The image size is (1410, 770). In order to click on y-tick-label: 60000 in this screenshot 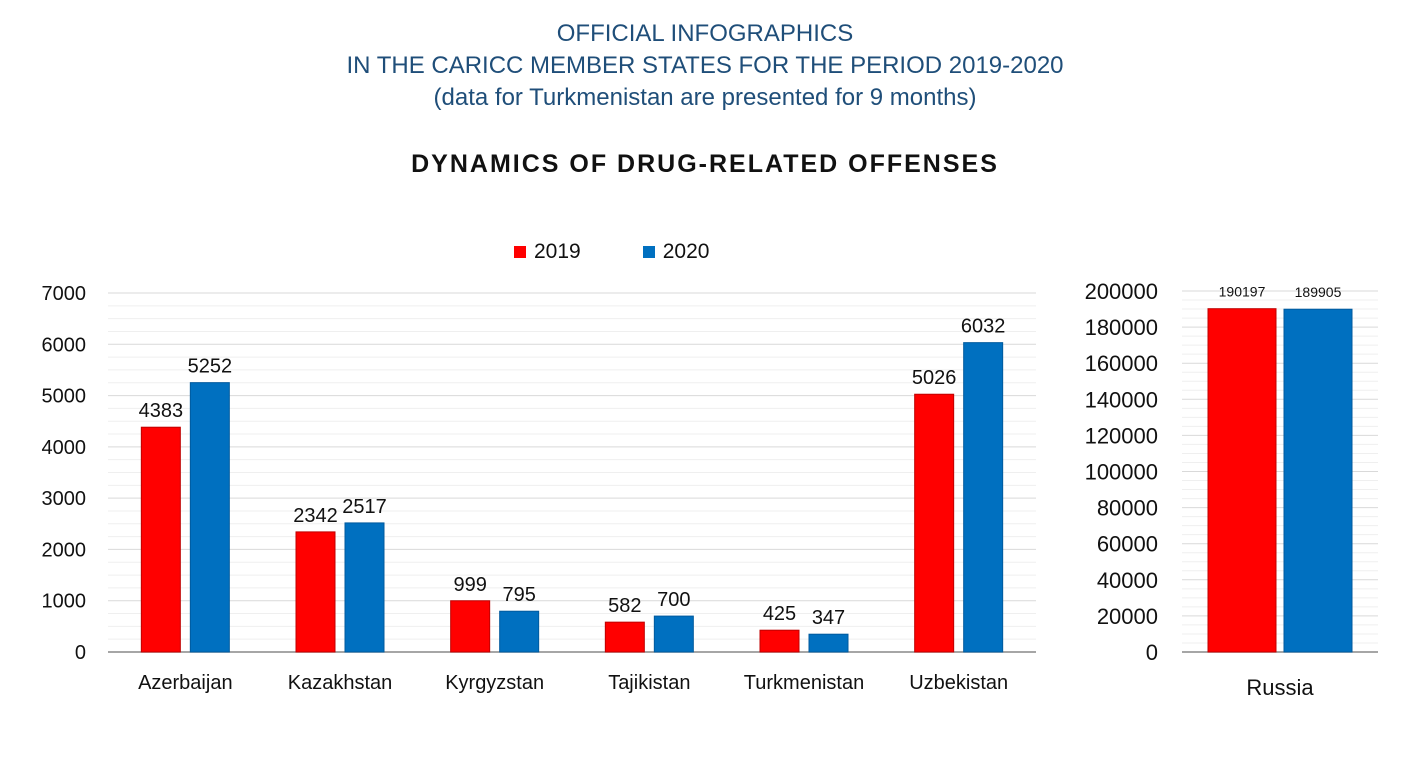, I will do `click(1127, 544)`.